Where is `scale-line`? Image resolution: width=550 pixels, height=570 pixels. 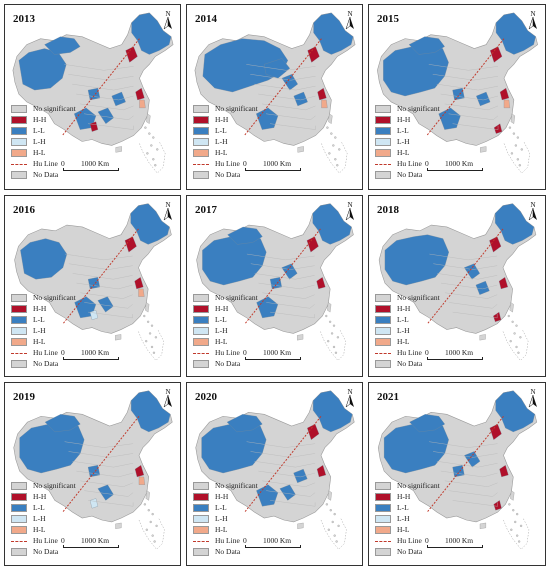 scale-line is located at coordinates (273, 546).